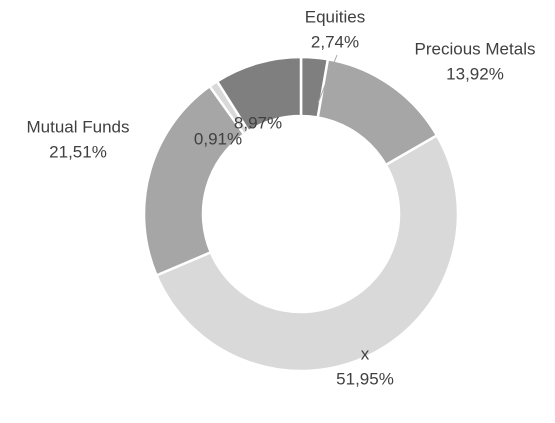 The width and height of the screenshot is (555, 423). I want to click on value-label: 13,92%, so click(475, 73).